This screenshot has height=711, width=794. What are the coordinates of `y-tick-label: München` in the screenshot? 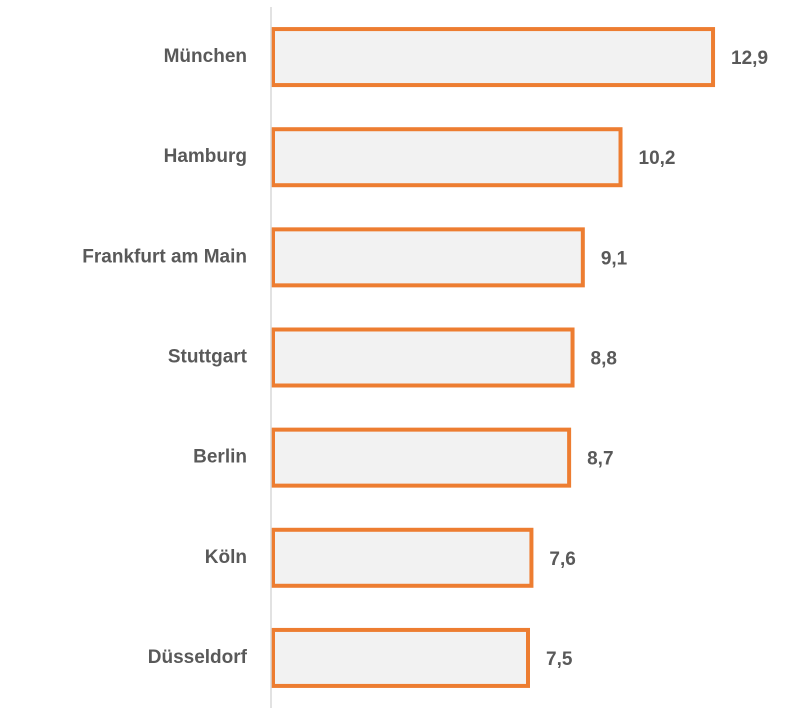 It's located at (205, 56).